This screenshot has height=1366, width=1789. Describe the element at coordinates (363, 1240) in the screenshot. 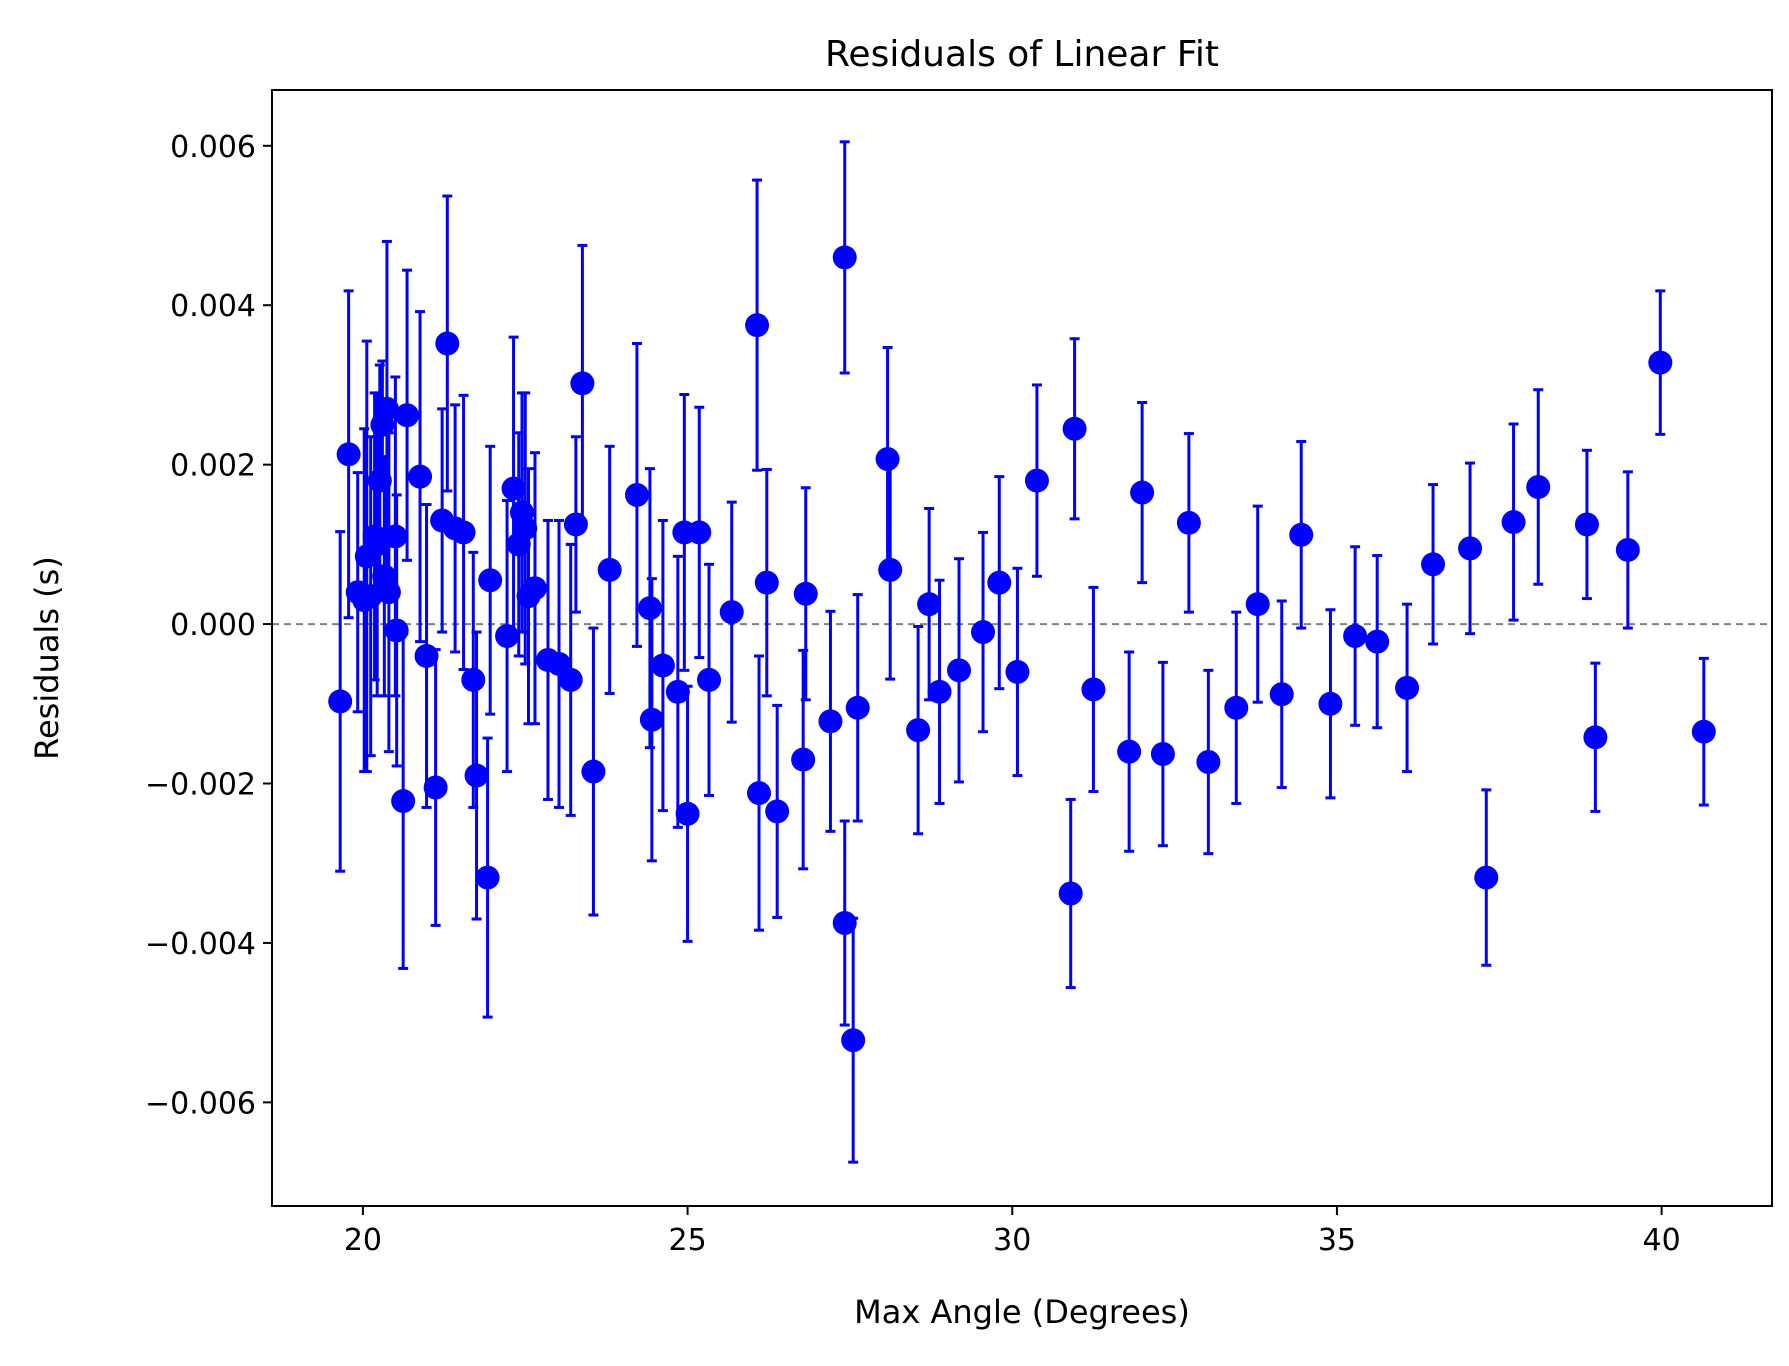

I see `x-tick-label: 20` at that location.